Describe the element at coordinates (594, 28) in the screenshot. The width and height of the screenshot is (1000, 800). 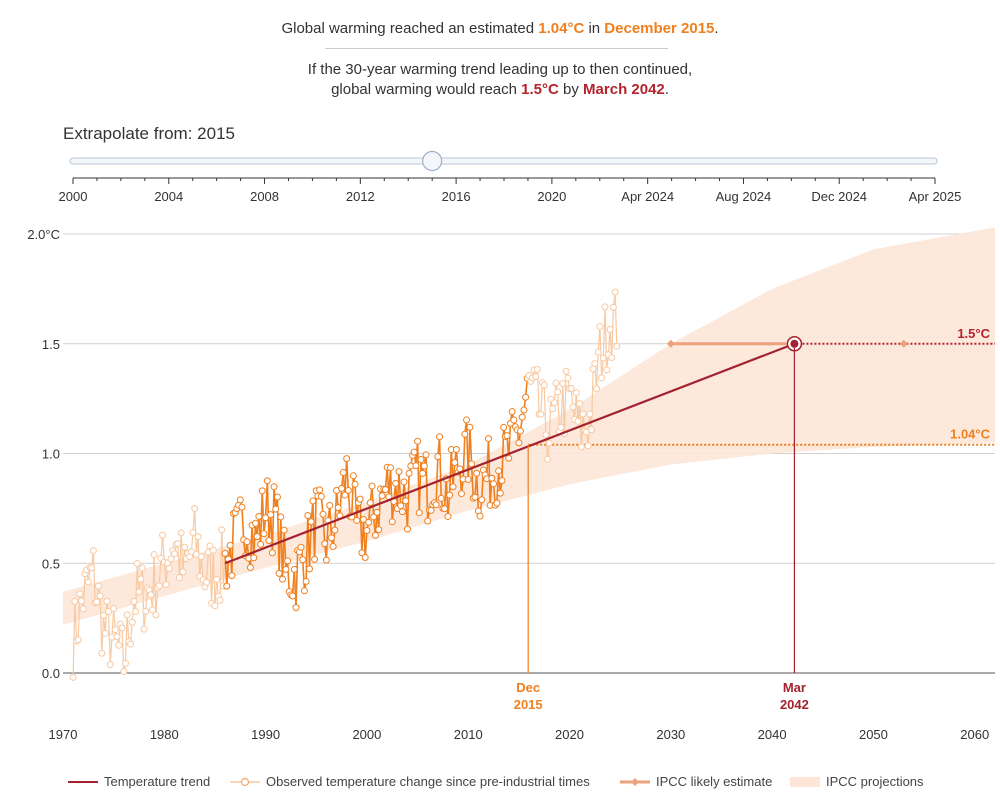
I see `headline-text: in` at that location.